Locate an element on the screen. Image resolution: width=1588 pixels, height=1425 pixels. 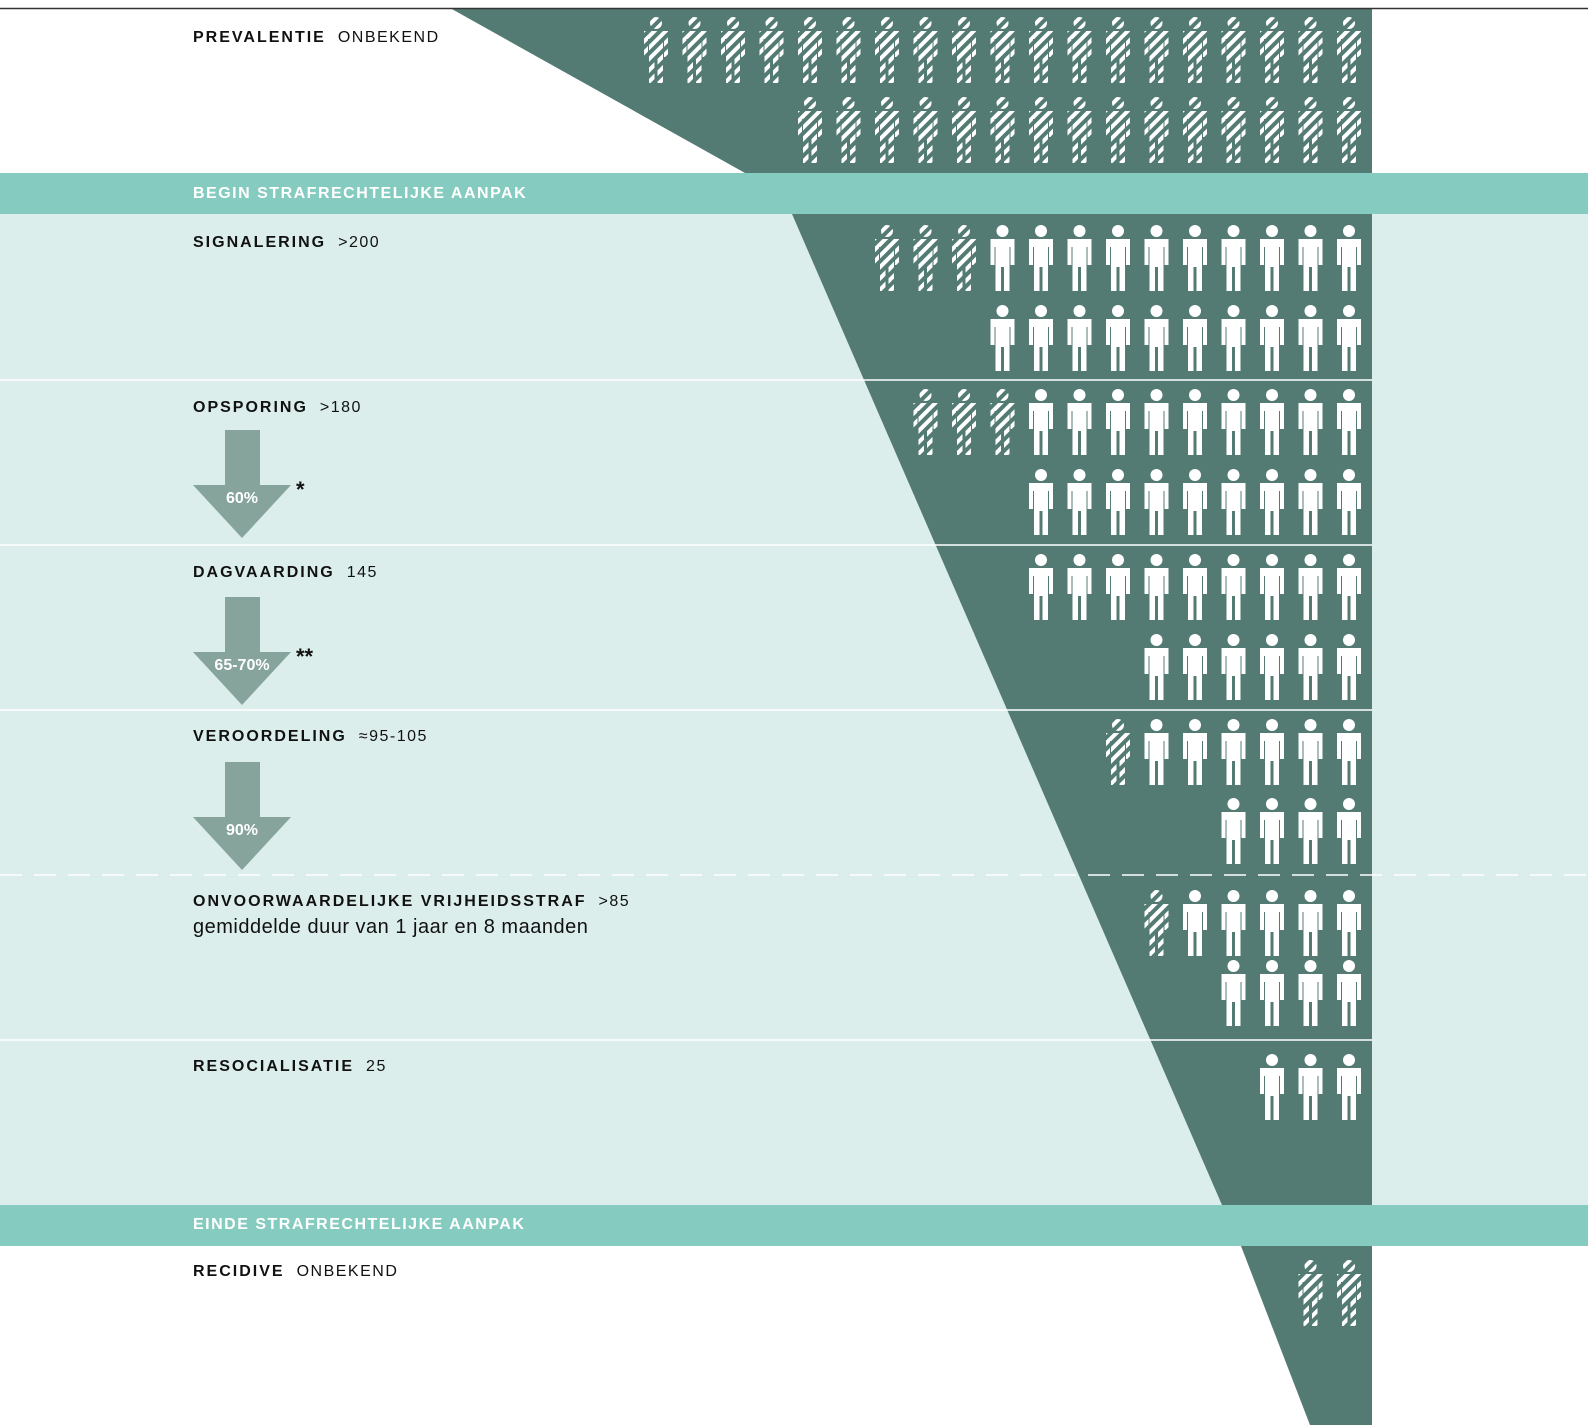
stage-value: ≈95-105 is located at coordinates (393, 736).